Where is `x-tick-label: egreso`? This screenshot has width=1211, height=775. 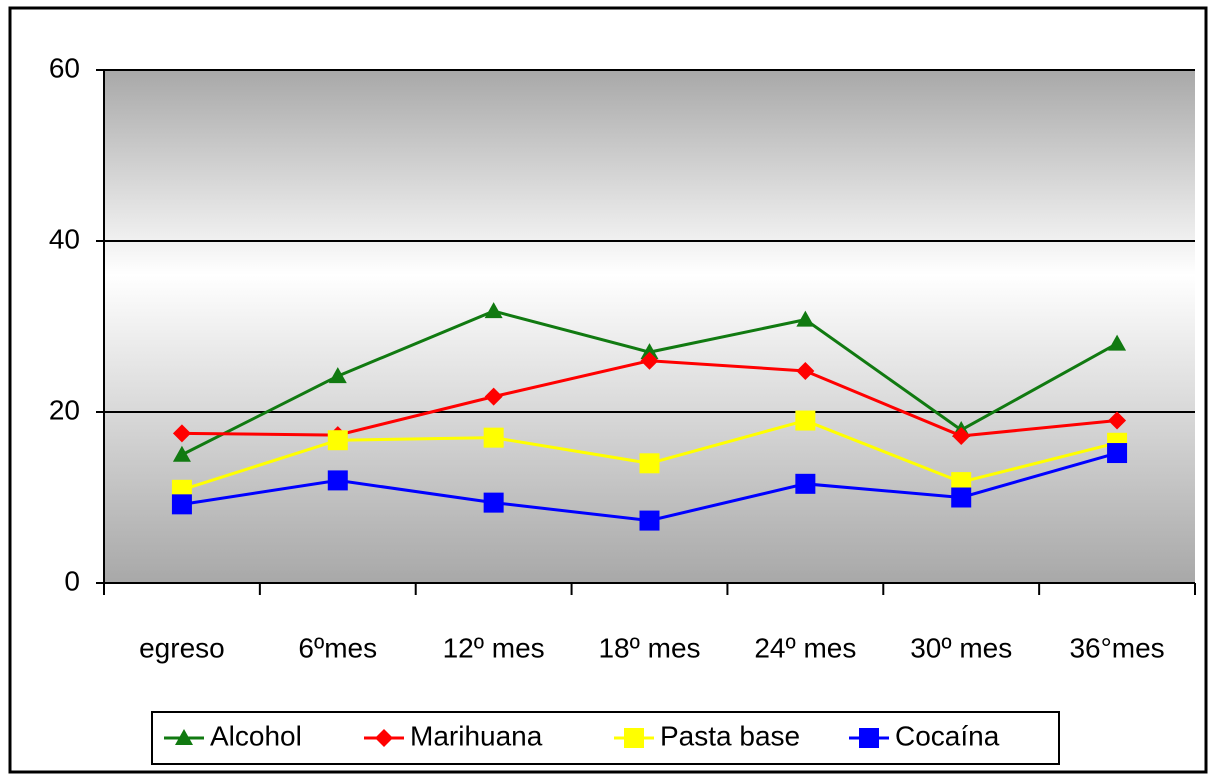
x-tick-label: egreso is located at coordinates (182, 647).